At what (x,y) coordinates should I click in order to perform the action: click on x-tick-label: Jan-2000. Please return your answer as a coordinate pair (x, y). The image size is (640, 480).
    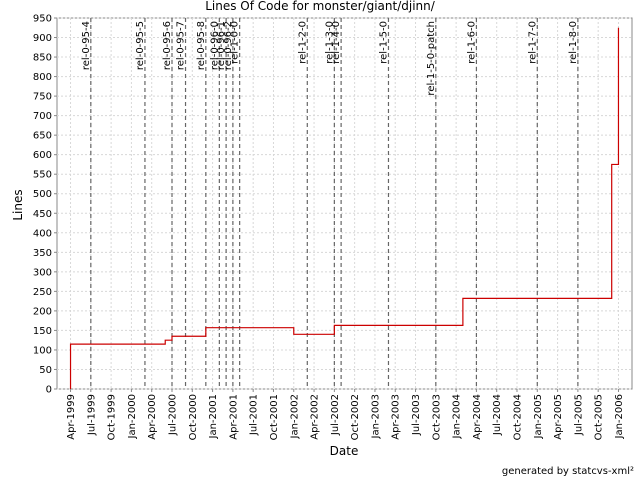
    Looking at the image, I should click on (132, 416).